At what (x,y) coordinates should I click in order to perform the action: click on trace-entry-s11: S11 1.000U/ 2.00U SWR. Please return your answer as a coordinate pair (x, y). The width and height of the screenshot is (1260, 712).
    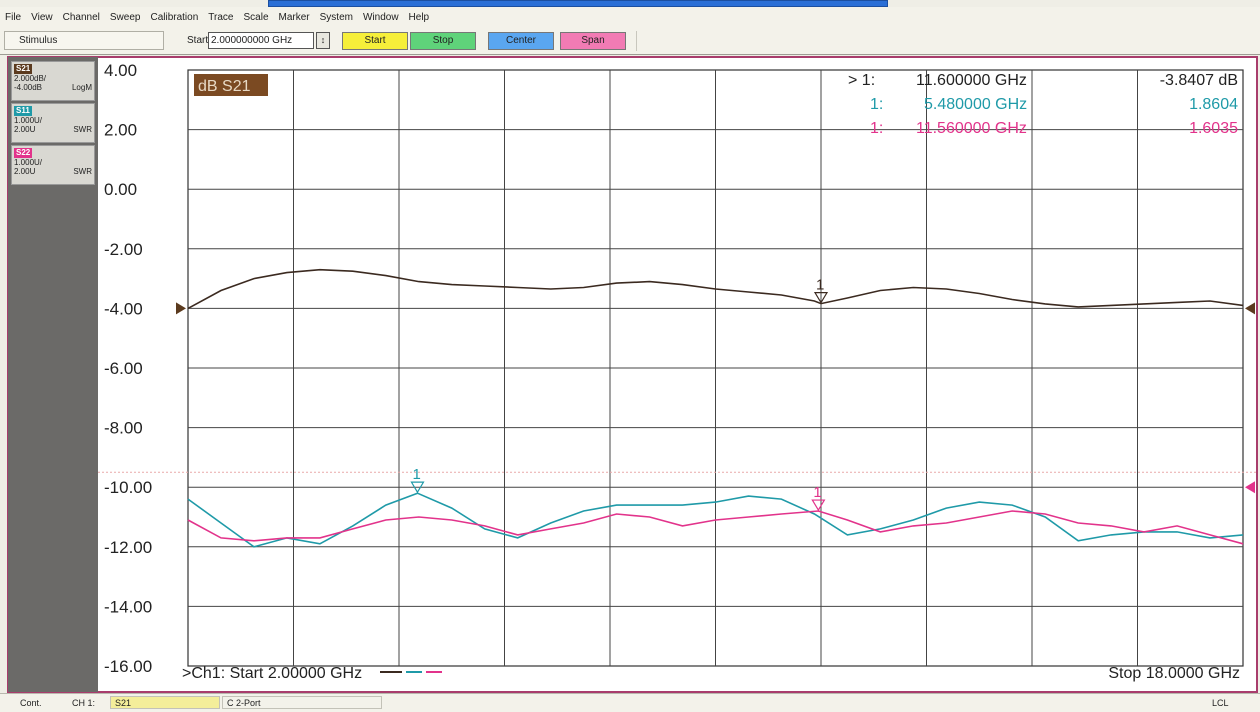
    Looking at the image, I should click on (53, 123).